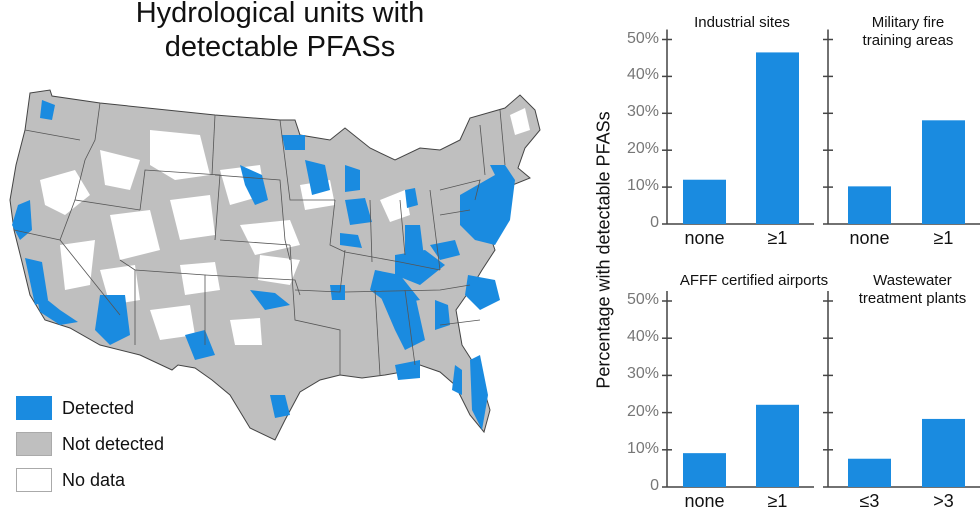  Describe the element at coordinates (94, 479) in the screenshot. I see `legend-label: No data` at that location.